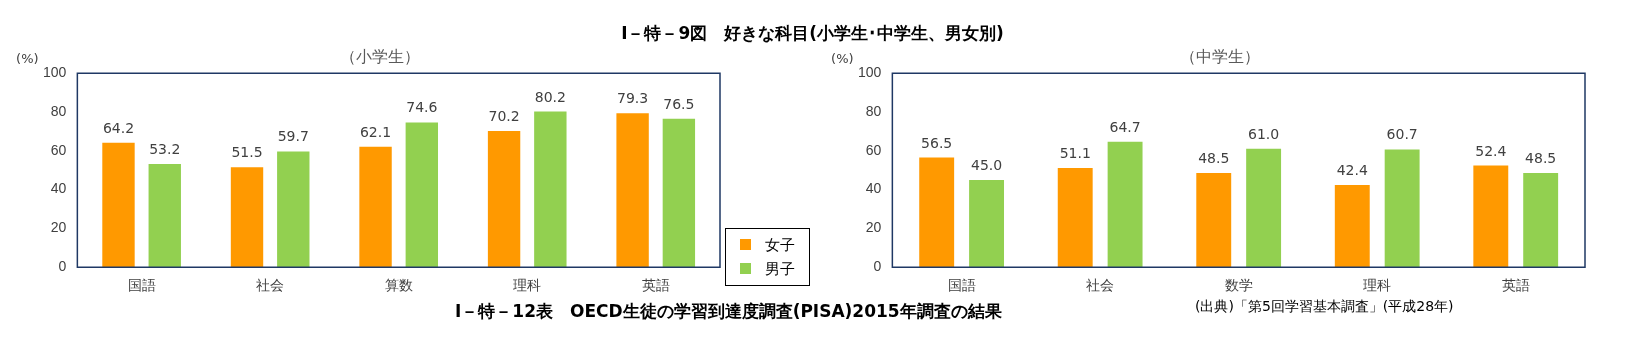 Image resolution: width=1625 pixels, height=348 pixels. What do you see at coordinates (1075, 153) in the screenshot?
I see `data-label: 51.1` at bounding box center [1075, 153].